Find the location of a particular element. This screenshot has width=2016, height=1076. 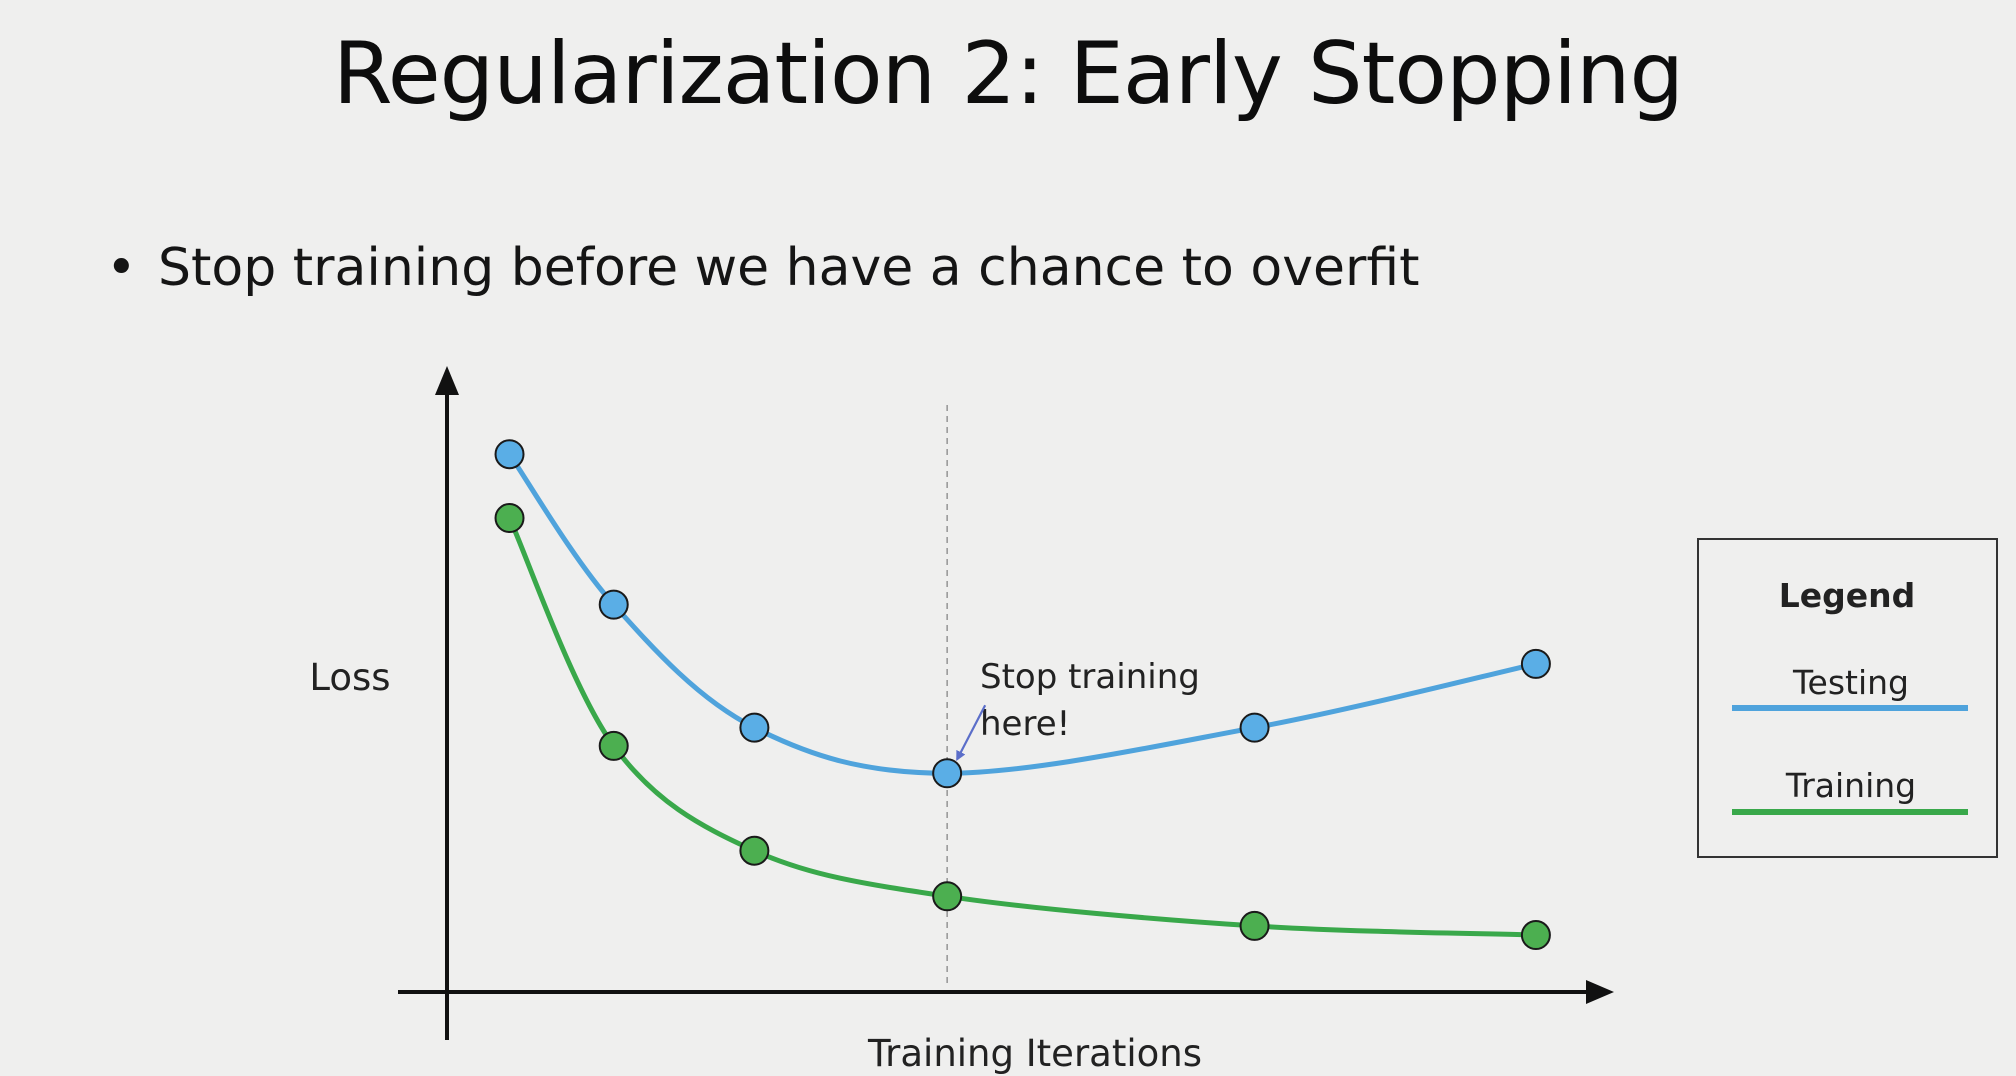

legend: Legend Testing Training is located at coordinates (1847, 698).